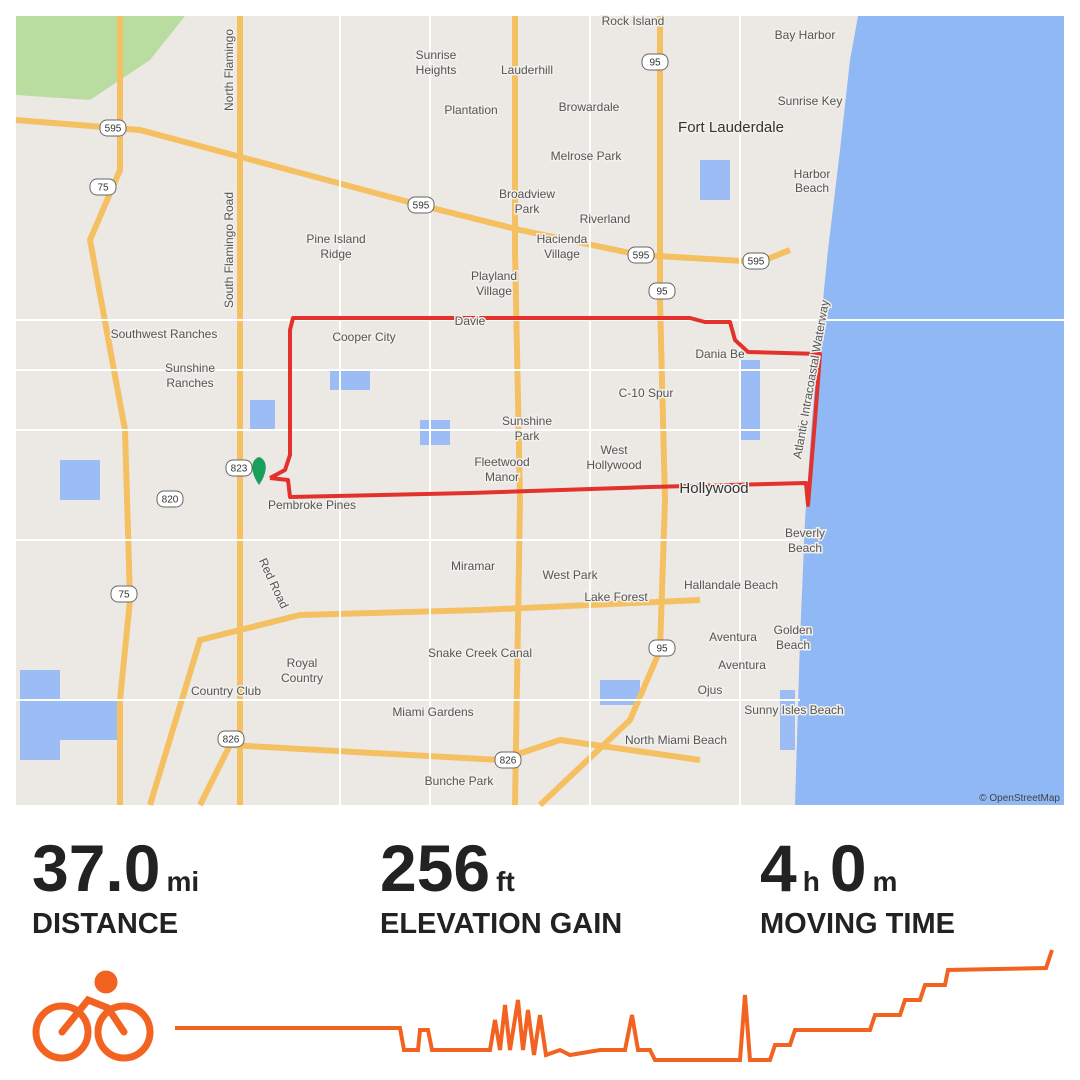  I want to click on place-label: Country, so click(302, 678).